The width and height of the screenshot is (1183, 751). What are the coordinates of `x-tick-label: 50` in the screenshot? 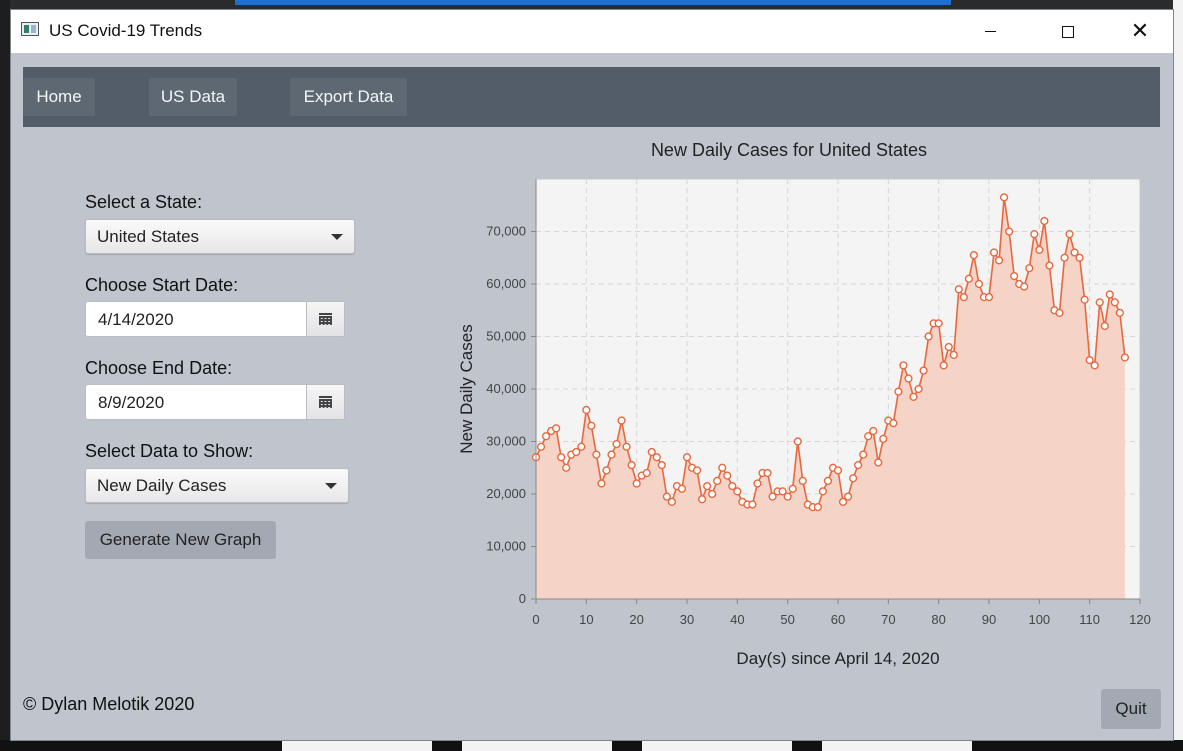 It's located at (787, 619).